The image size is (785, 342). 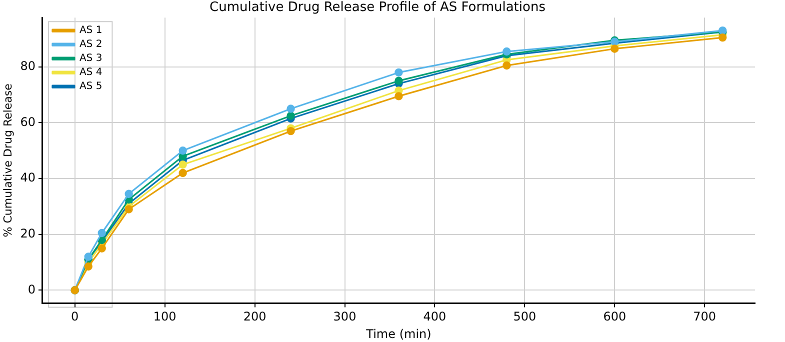 I want to click on x-tick-label: 500, so click(x=524, y=317).